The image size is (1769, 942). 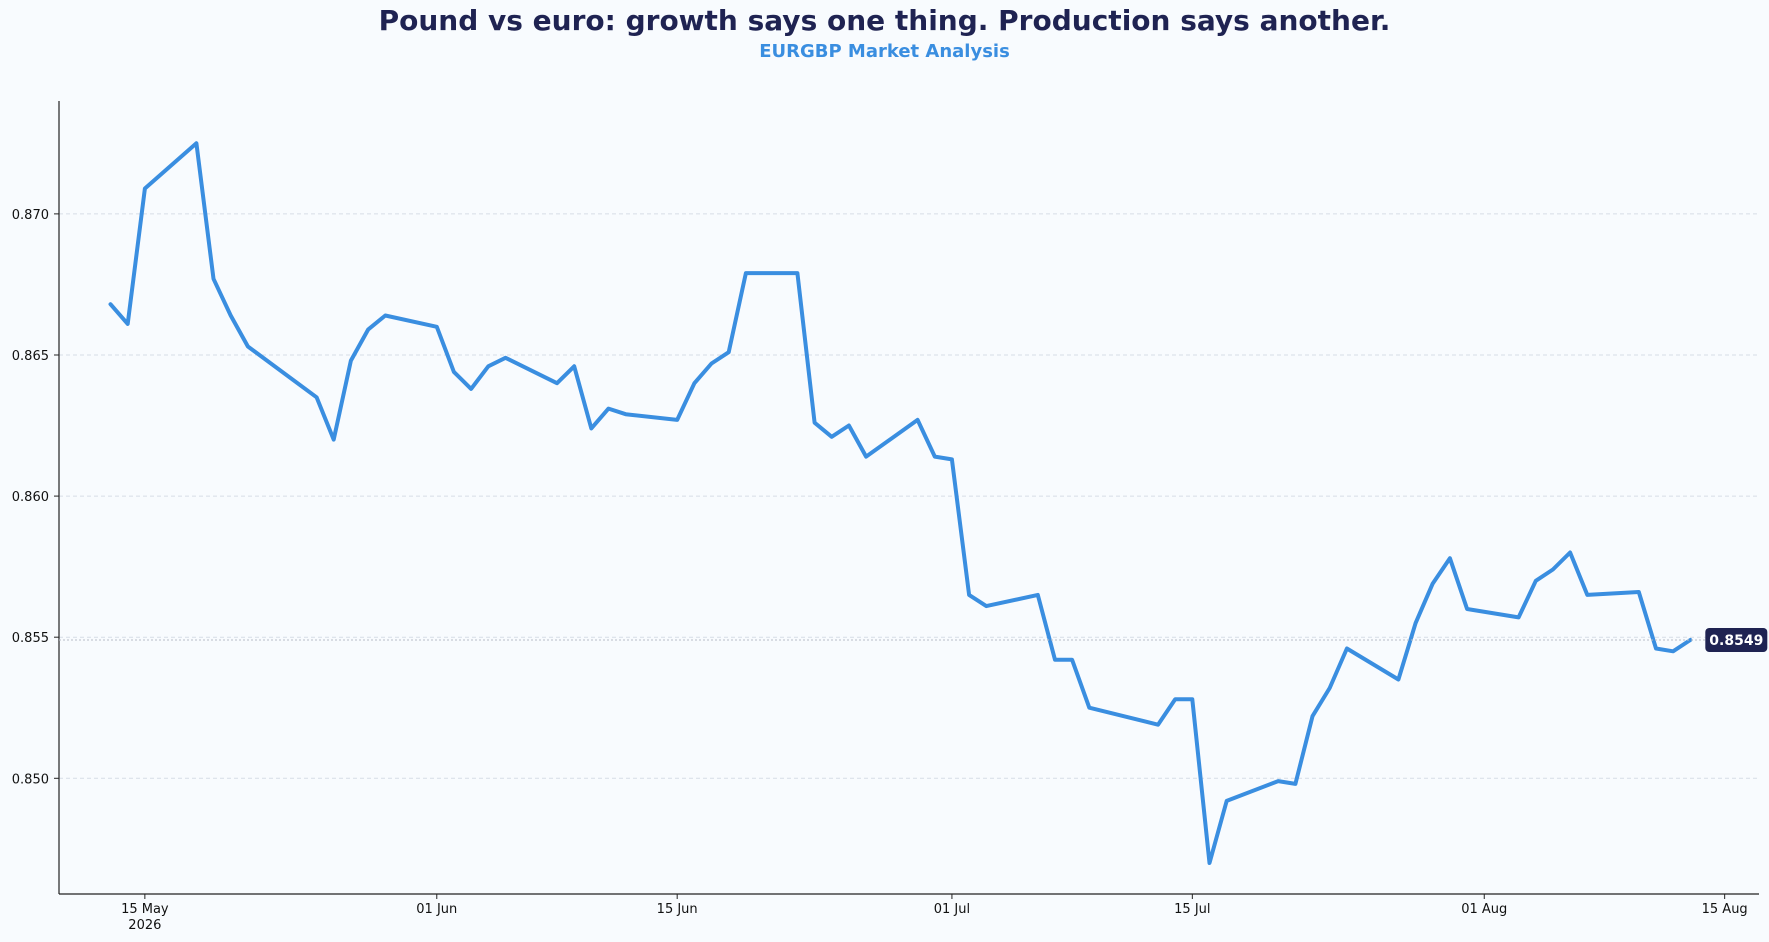 What do you see at coordinates (884, 51) in the screenshot?
I see `chart-subtitle: EURGBP Market Analysis` at bounding box center [884, 51].